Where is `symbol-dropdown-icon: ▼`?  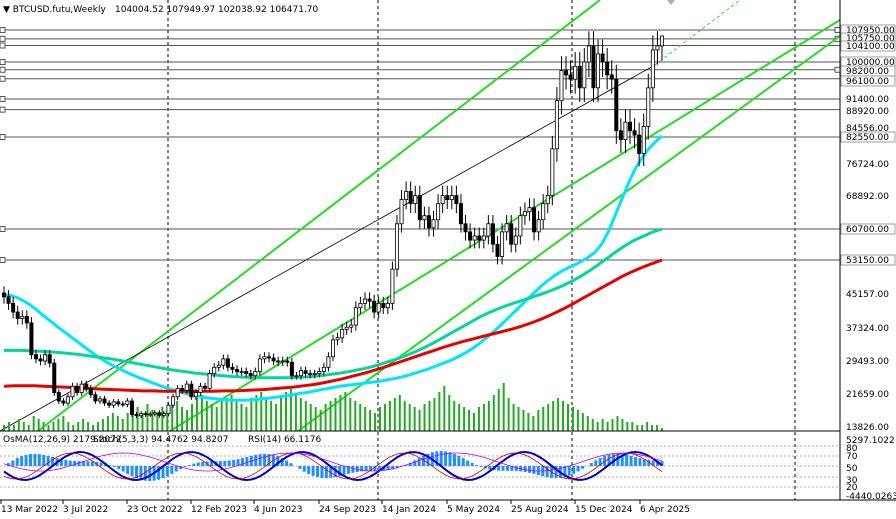 symbol-dropdown-icon: ▼ is located at coordinates (8, 10).